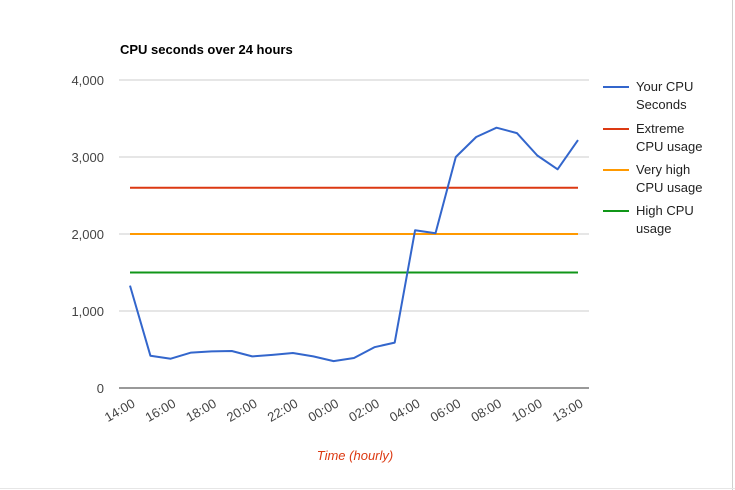 The height and width of the screenshot is (490, 735). I want to click on y-tick-label: 2,000, so click(87, 234).